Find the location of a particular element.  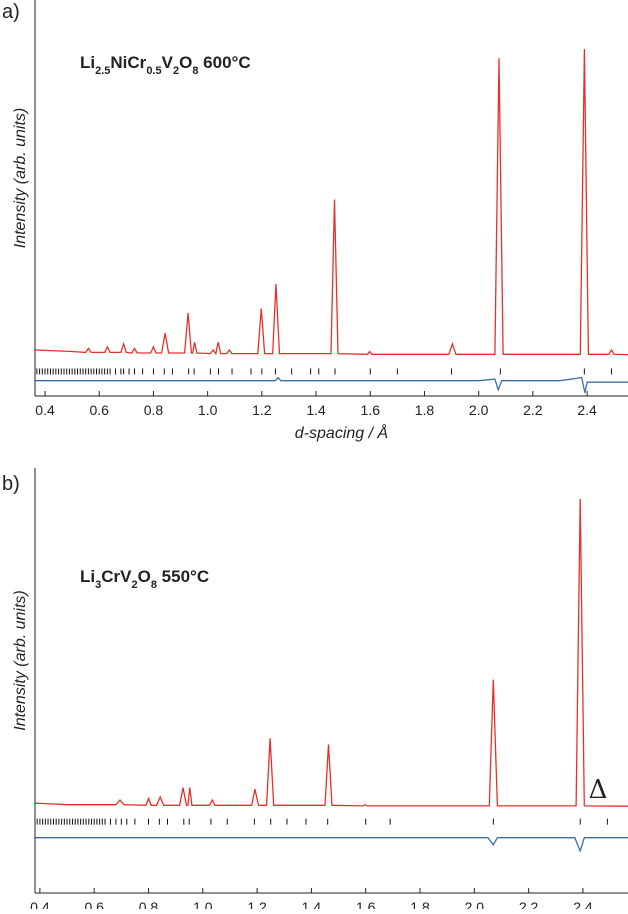

title-part: V is located at coordinates (168, 62).